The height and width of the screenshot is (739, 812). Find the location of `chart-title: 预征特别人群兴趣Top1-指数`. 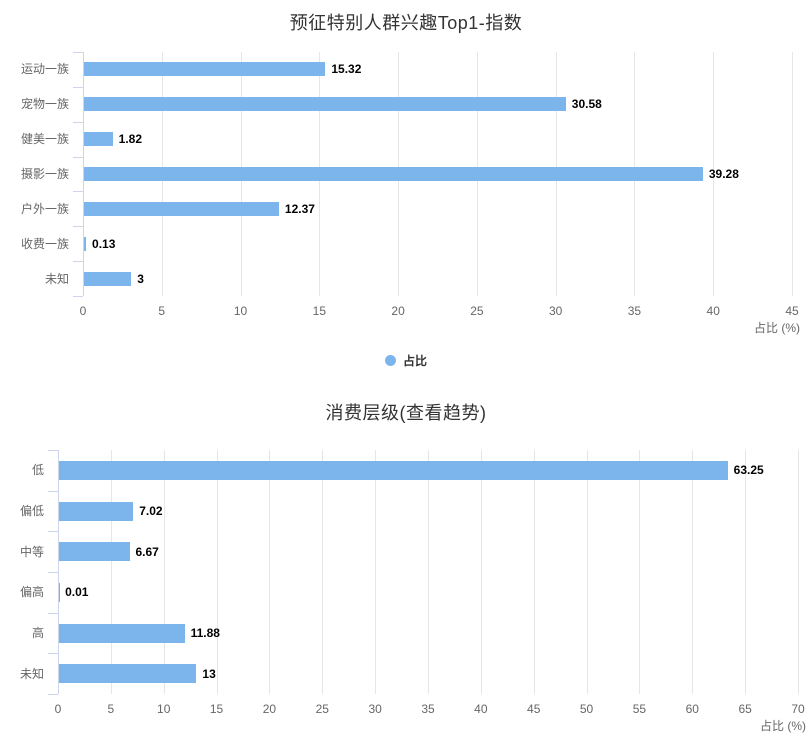

chart-title: 预征特别人群兴趣Top1-指数 is located at coordinates (406, 23).